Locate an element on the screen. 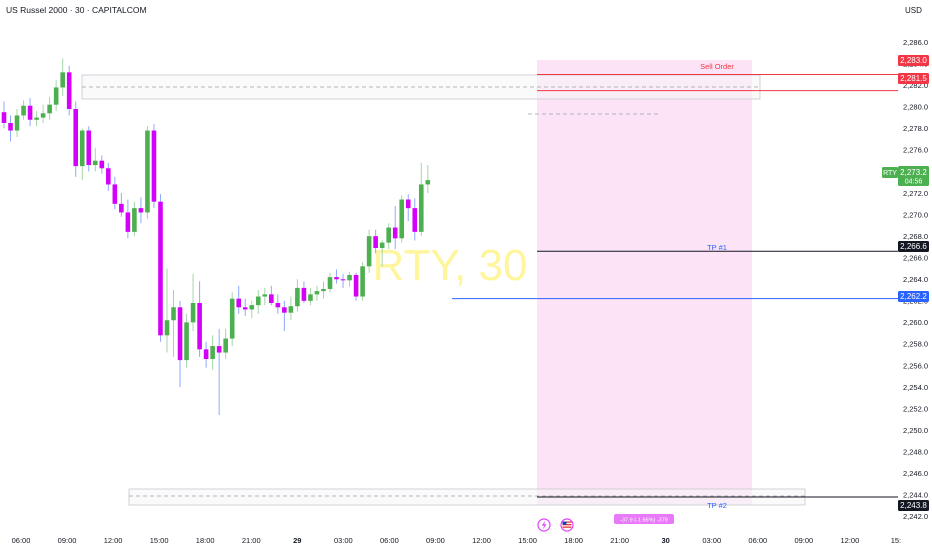 The image size is (932, 555). price-tag-entry: 2,262.2 is located at coordinates (913, 296).